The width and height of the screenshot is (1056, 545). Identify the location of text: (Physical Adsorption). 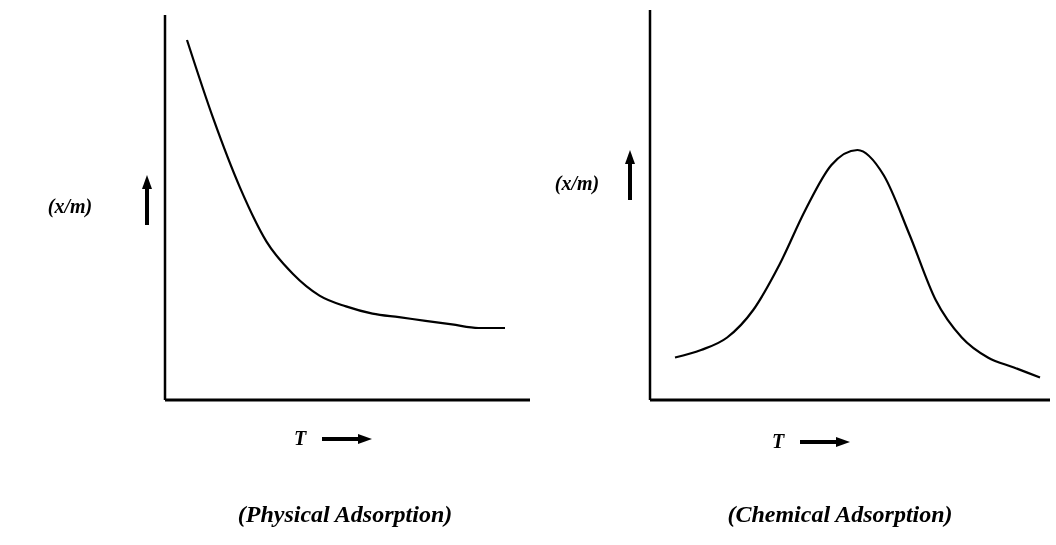
(345, 514).